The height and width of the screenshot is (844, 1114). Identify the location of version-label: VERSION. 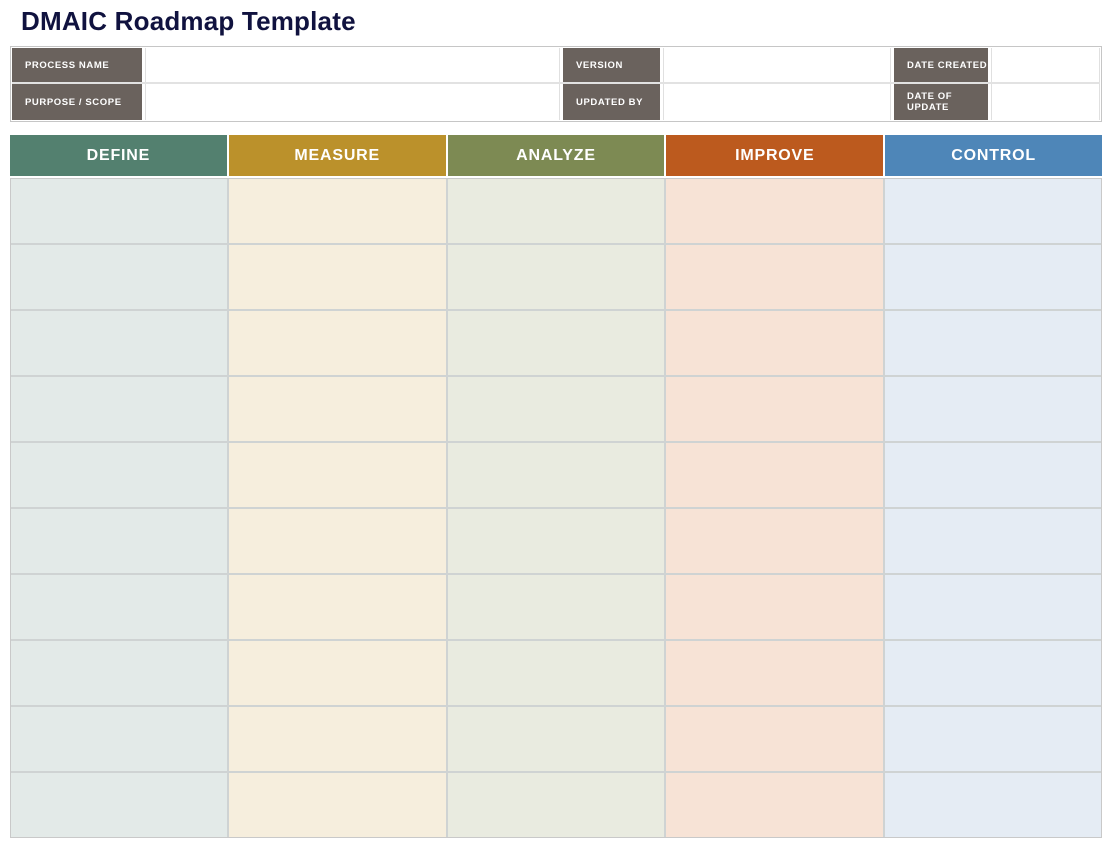
(611, 65).